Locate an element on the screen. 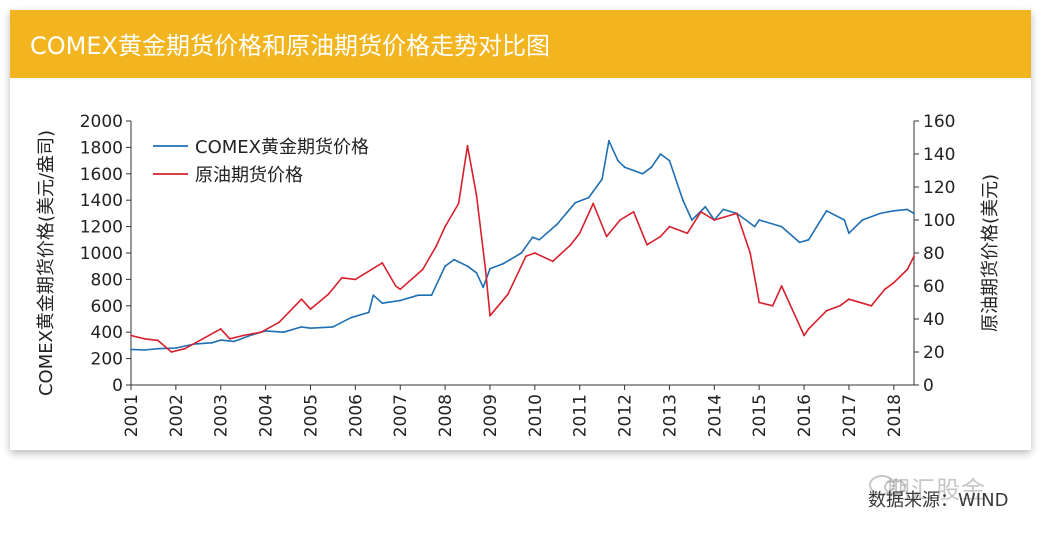 Image resolution: width=1058 pixels, height=533 pixels. y-tick-label: 1800 is located at coordinates (101, 148).